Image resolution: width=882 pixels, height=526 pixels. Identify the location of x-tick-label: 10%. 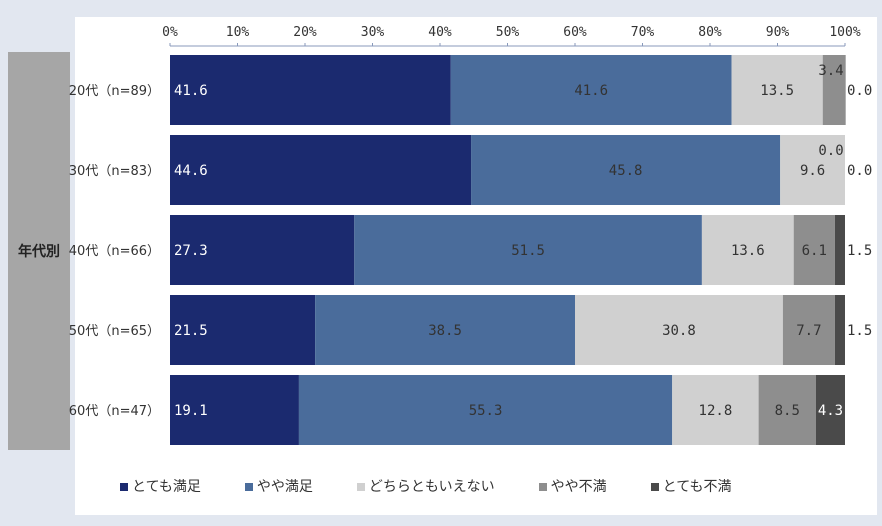
(238, 32).